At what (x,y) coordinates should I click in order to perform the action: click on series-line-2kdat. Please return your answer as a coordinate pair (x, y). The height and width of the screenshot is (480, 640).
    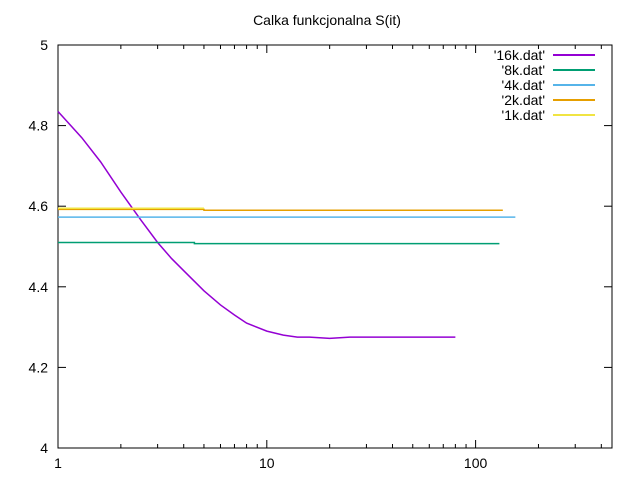
    Looking at the image, I should click on (280, 209).